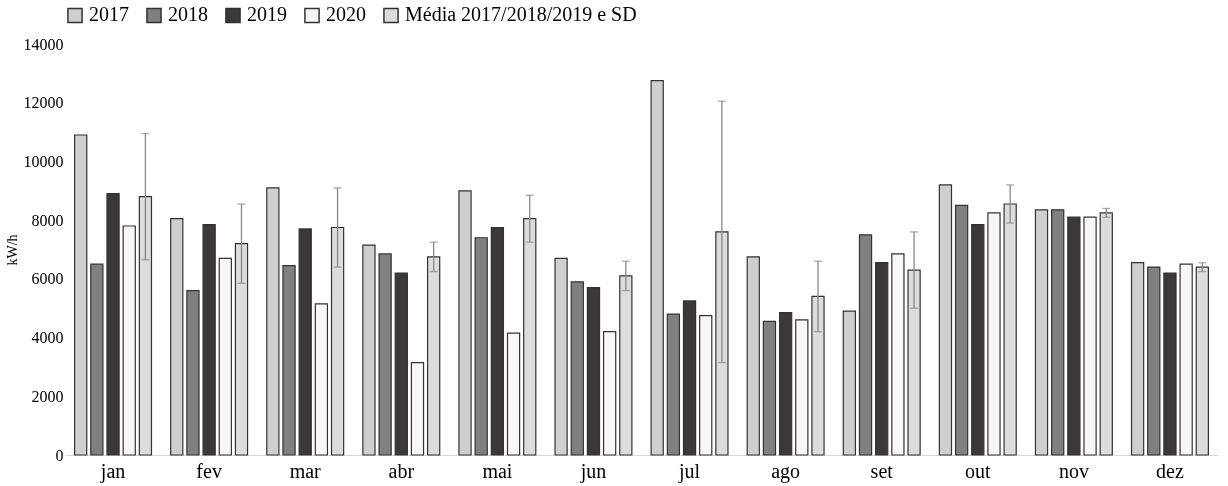  I want to click on y-axis-title: kW/h, so click(12, 250).